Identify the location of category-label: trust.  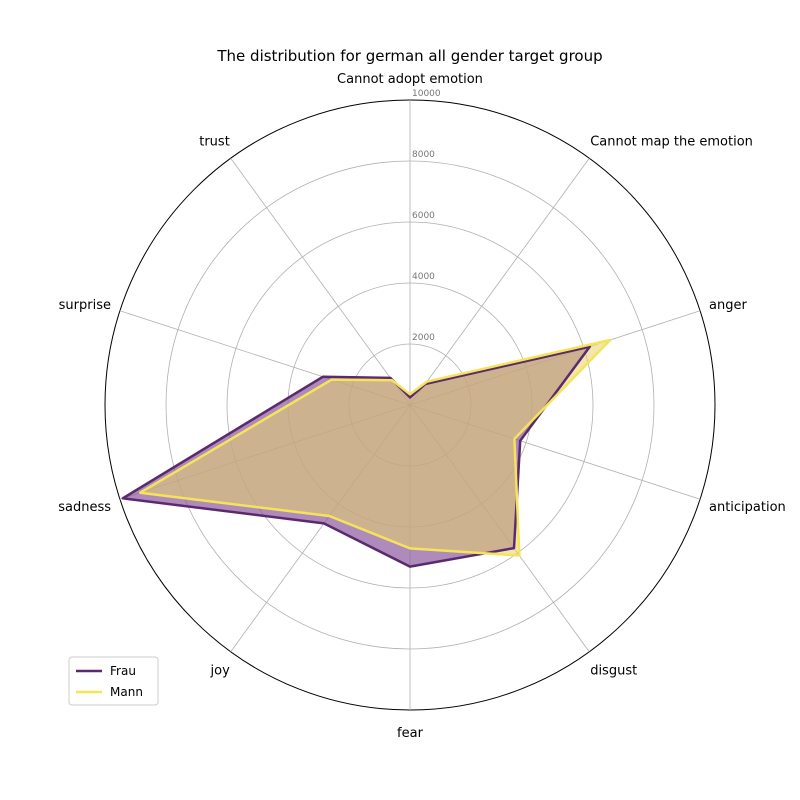
(214, 142).